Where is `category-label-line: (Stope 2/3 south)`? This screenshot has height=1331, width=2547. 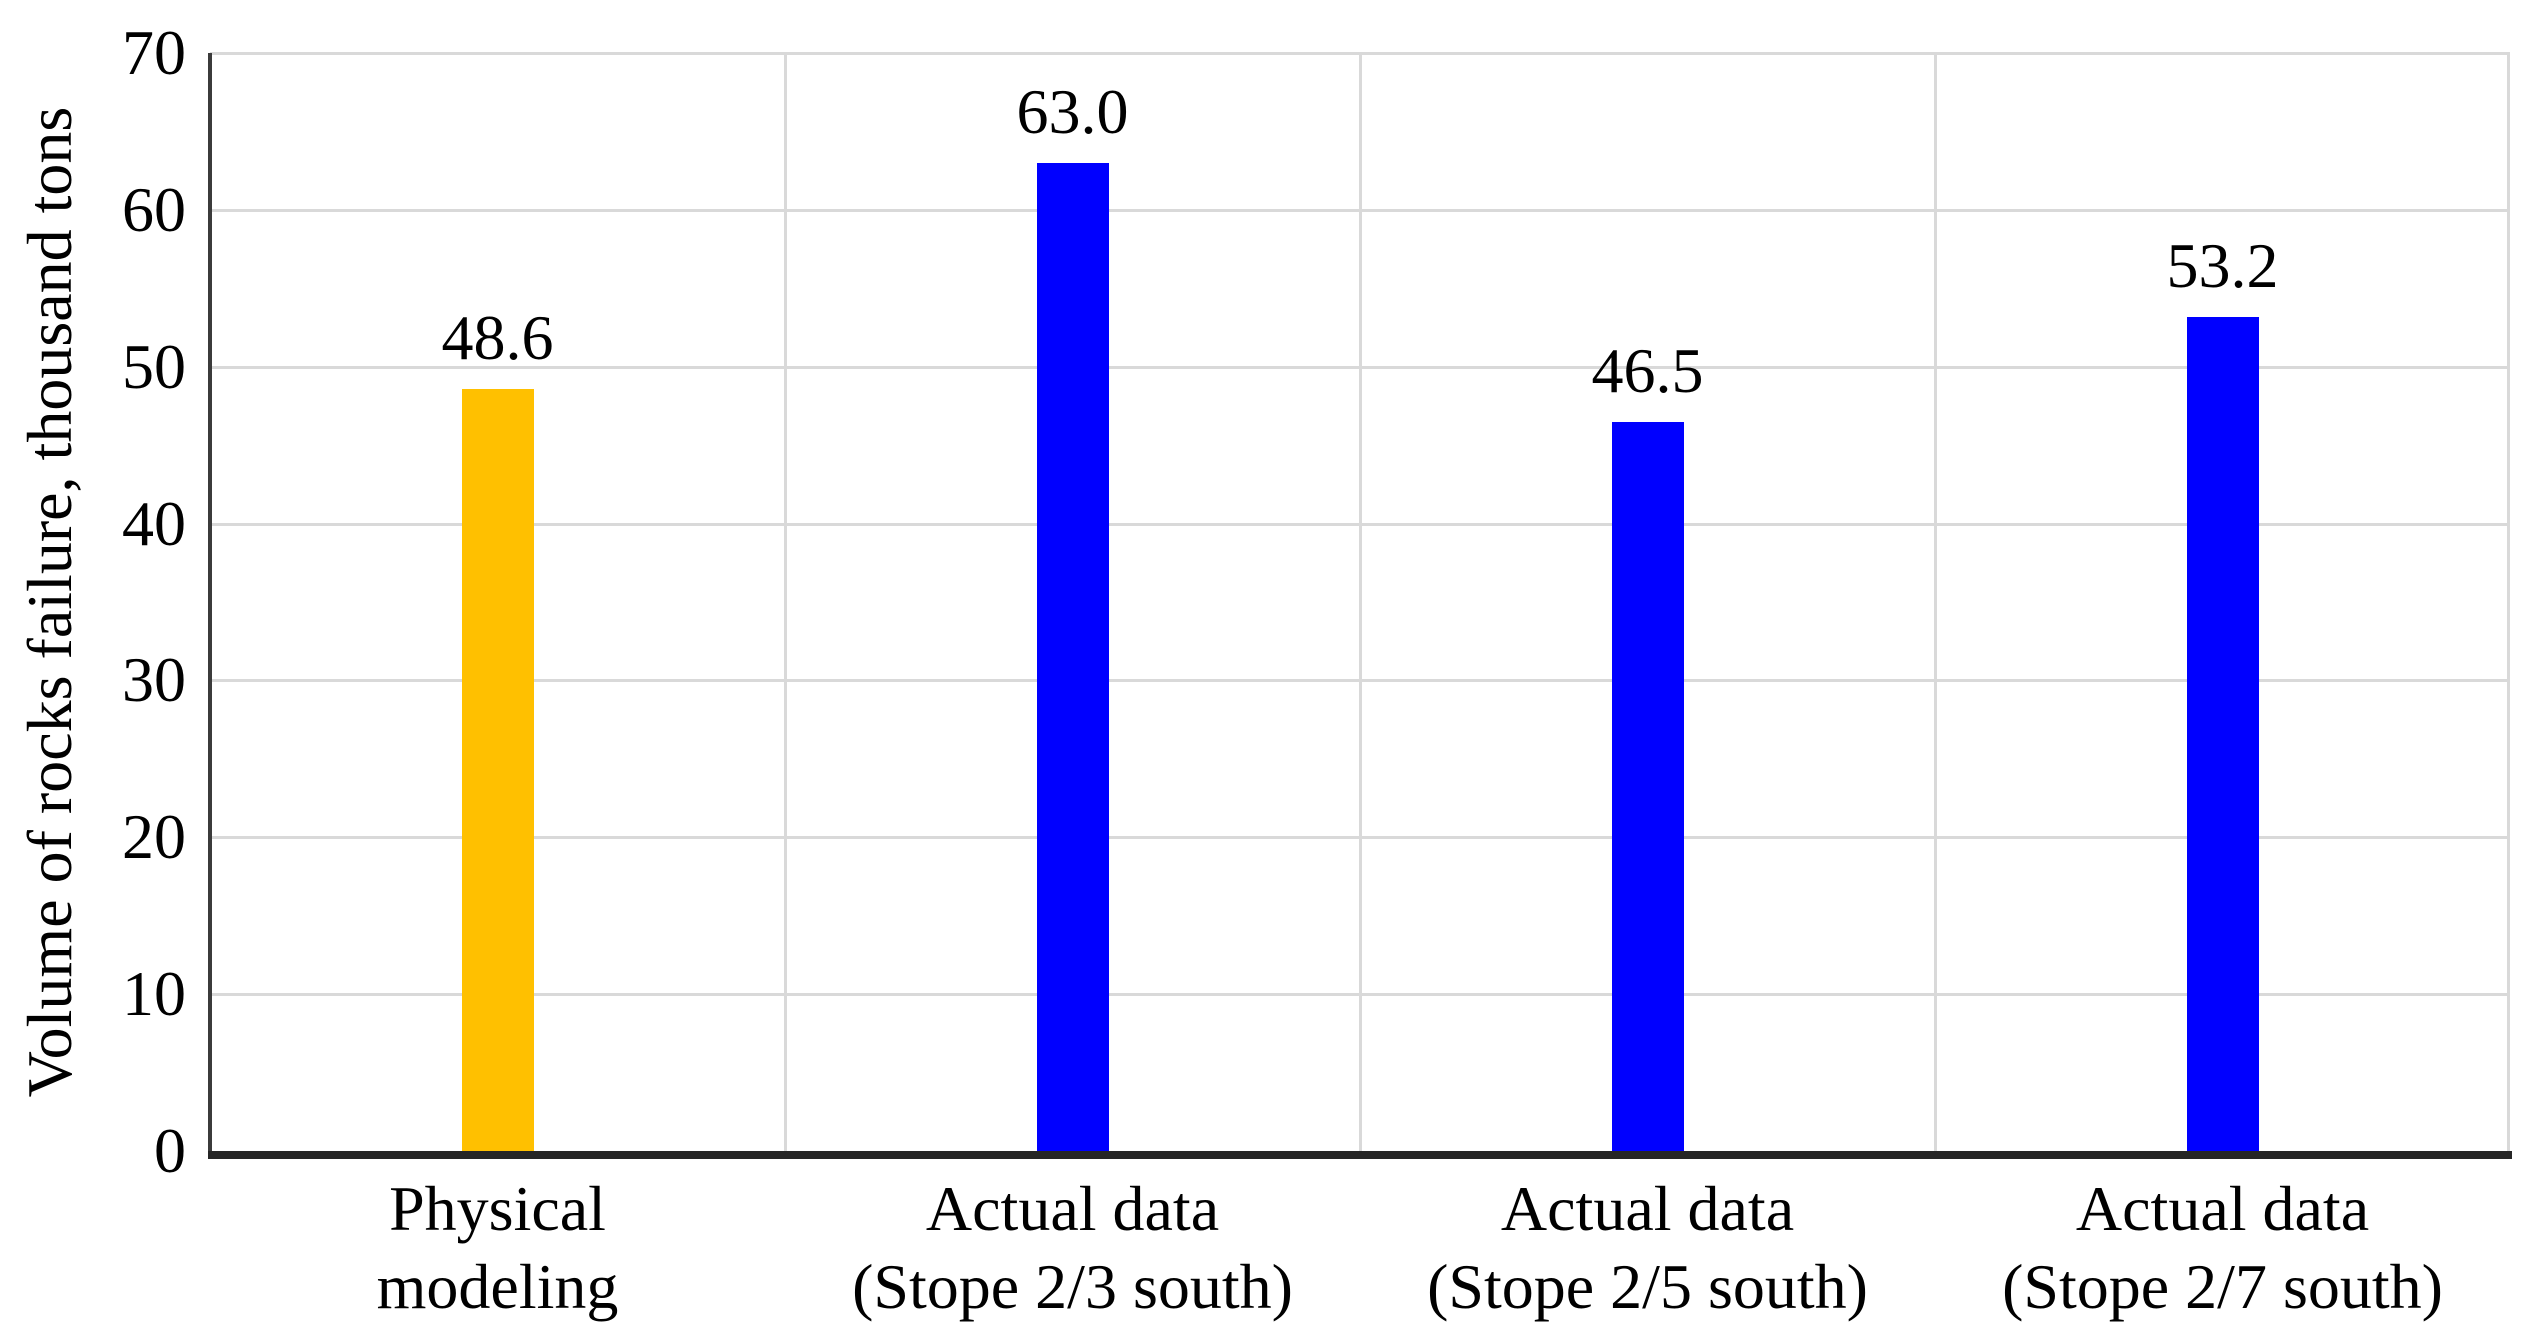 category-label-line: (Stope 2/3 south) is located at coordinates (1072, 1286).